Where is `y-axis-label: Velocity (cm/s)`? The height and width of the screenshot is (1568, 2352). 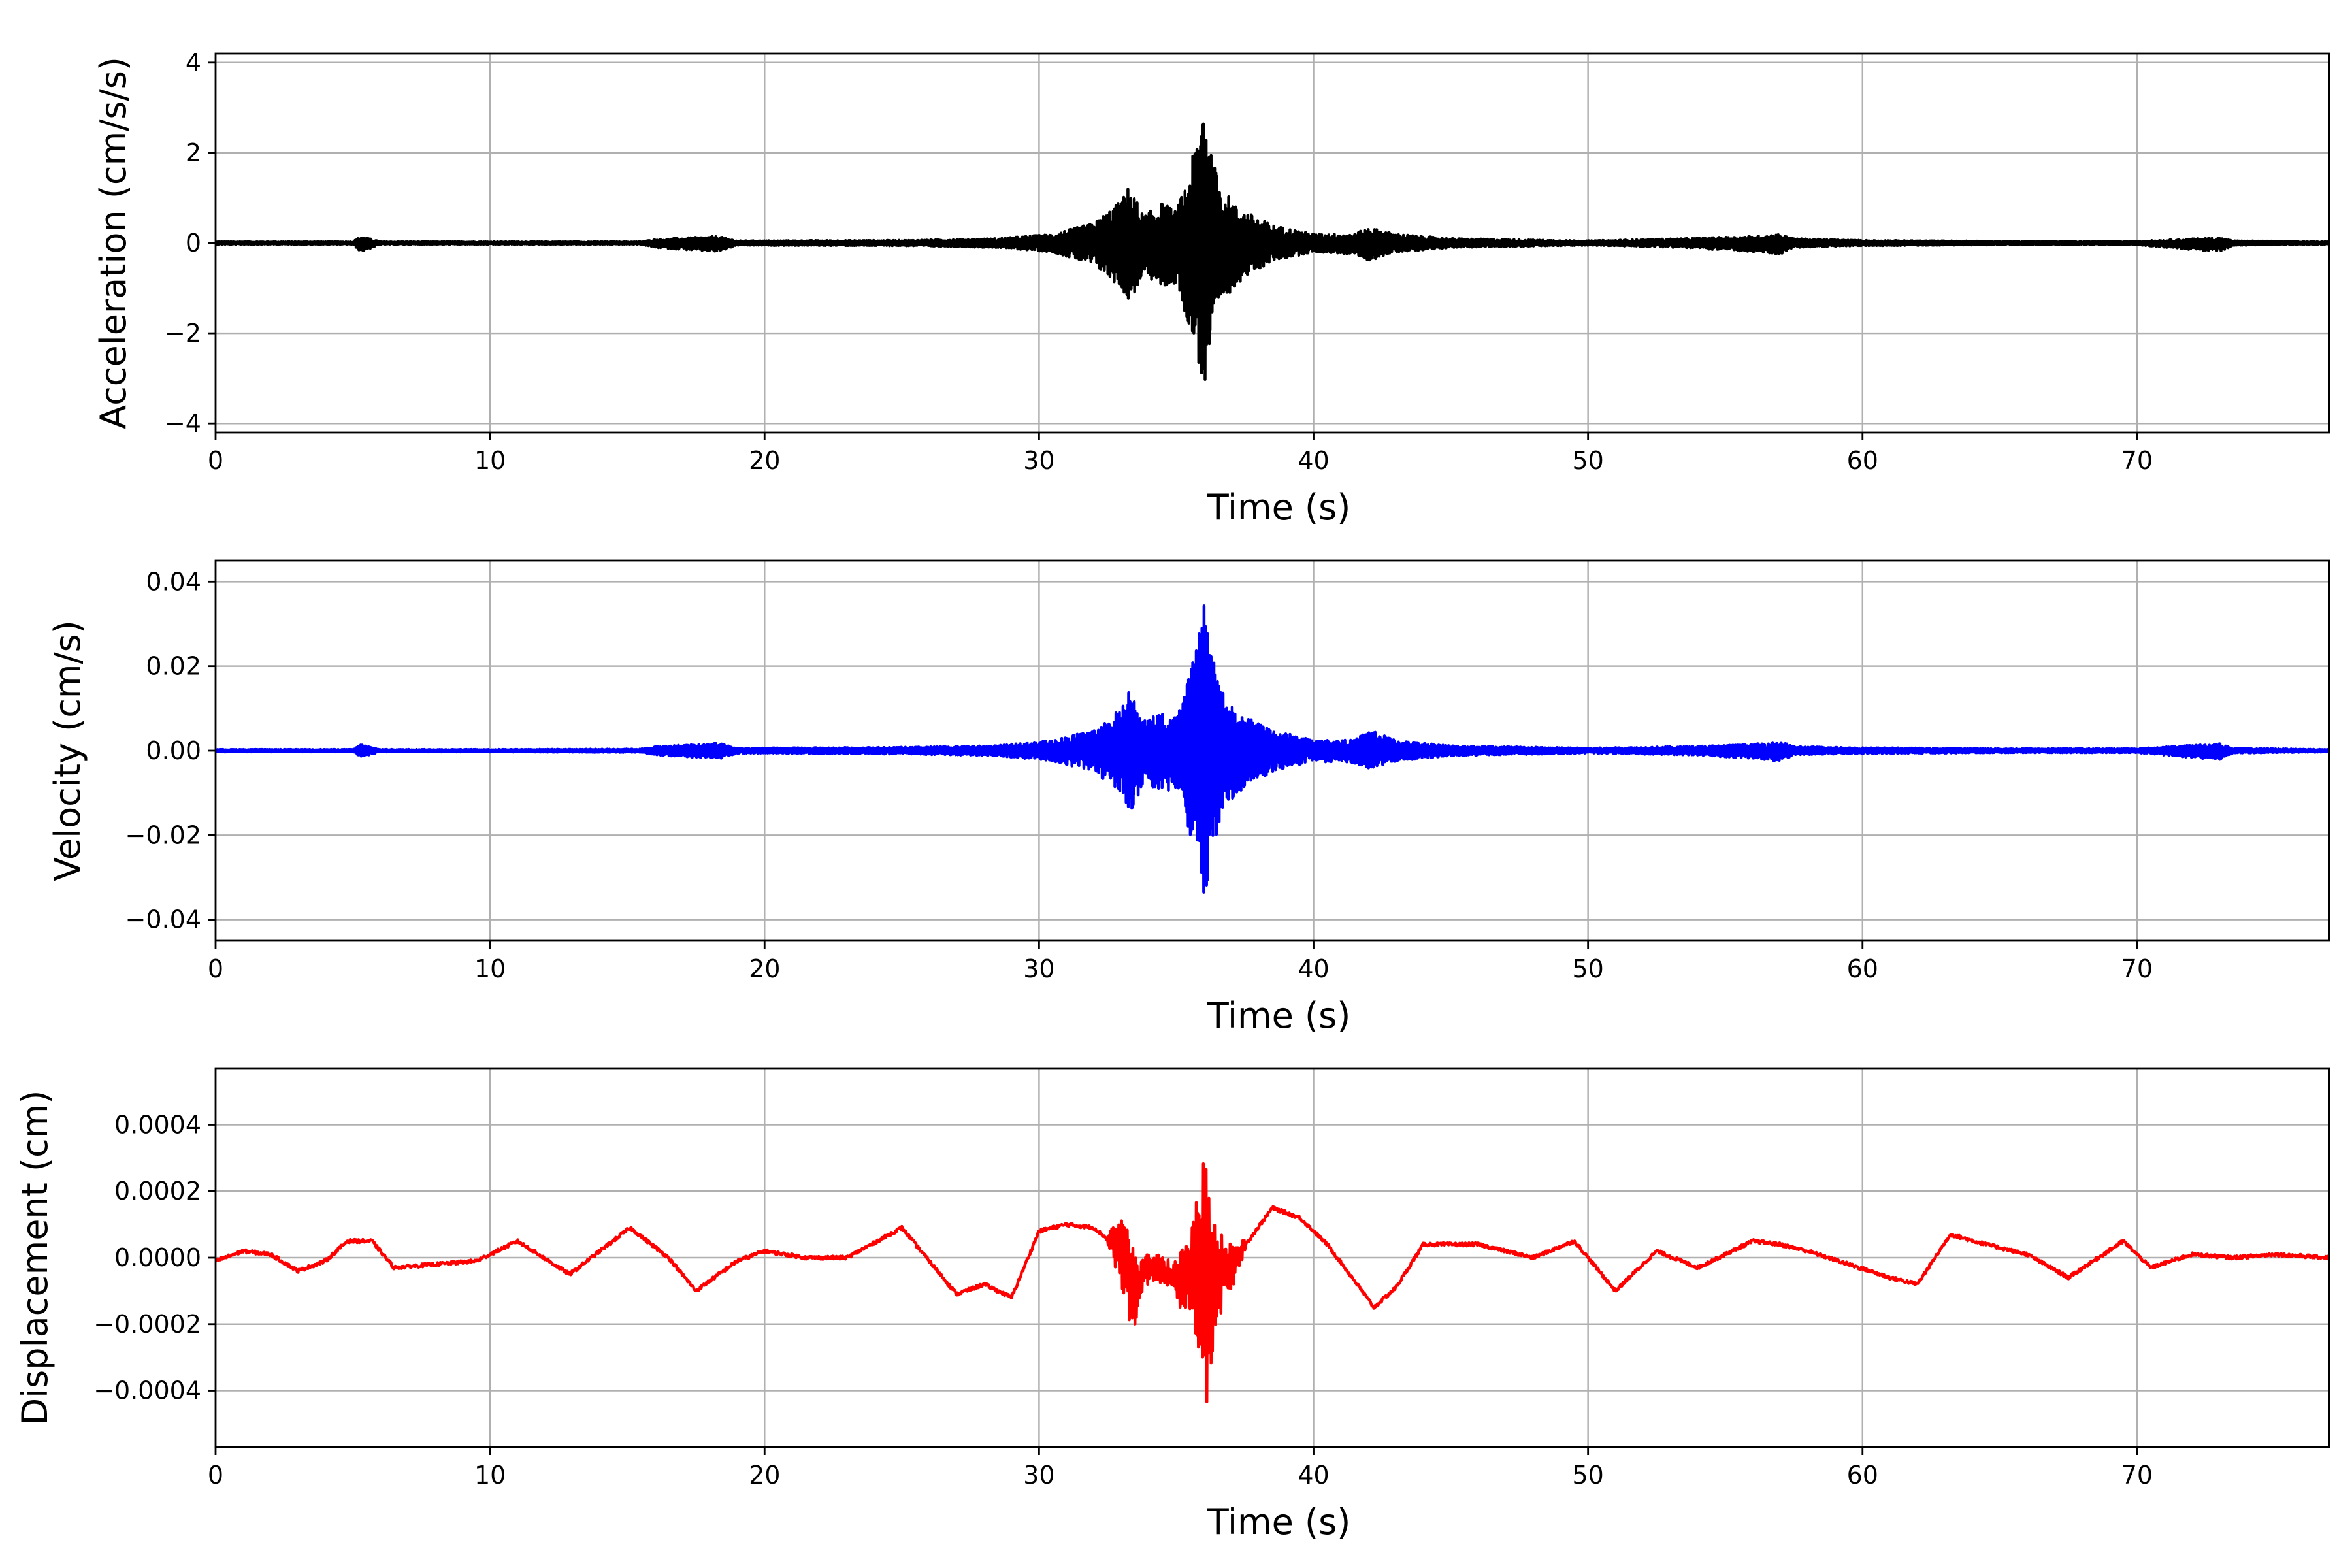
y-axis-label: Velocity (cm/s) is located at coordinates (67, 750).